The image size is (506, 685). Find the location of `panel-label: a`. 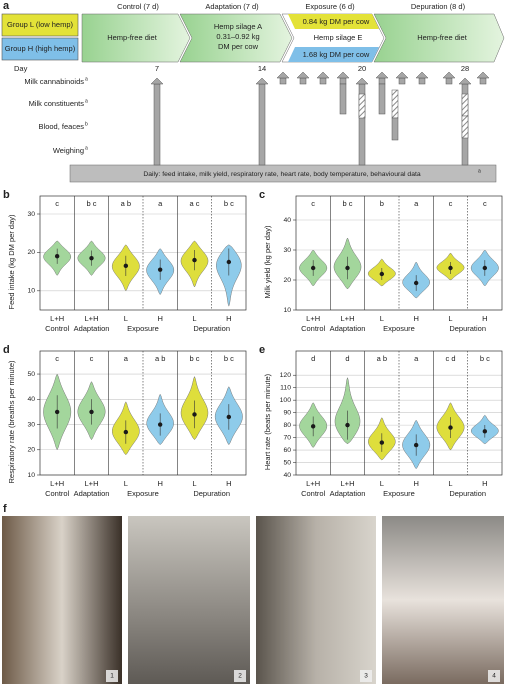

panel-label: a is located at coordinates (6, 6).